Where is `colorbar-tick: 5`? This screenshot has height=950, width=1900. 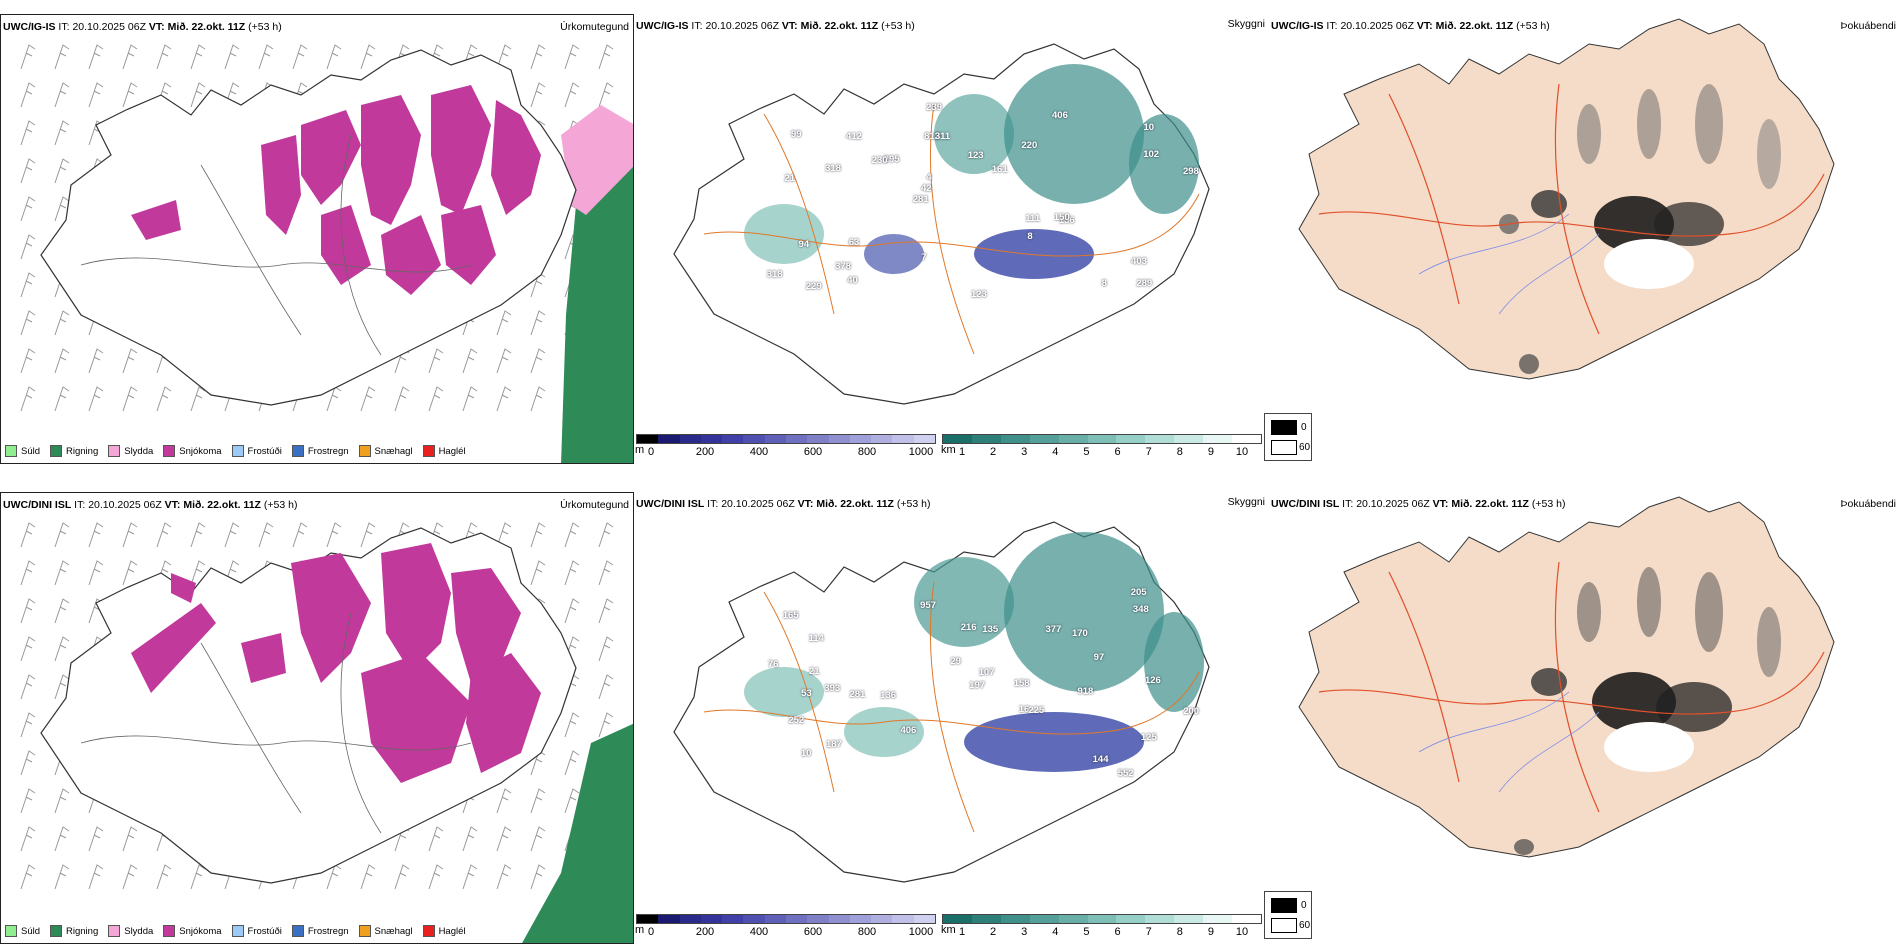 colorbar-tick: 5 is located at coordinates (1086, 452).